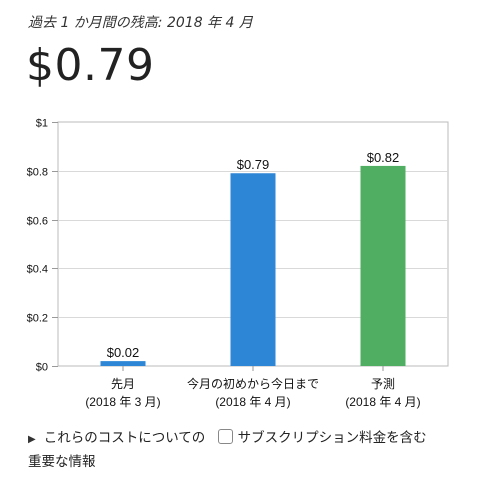 The image size is (480, 477). Describe the element at coordinates (124, 438) in the screenshot. I see `important-info-label: これらのコストについての` at that location.